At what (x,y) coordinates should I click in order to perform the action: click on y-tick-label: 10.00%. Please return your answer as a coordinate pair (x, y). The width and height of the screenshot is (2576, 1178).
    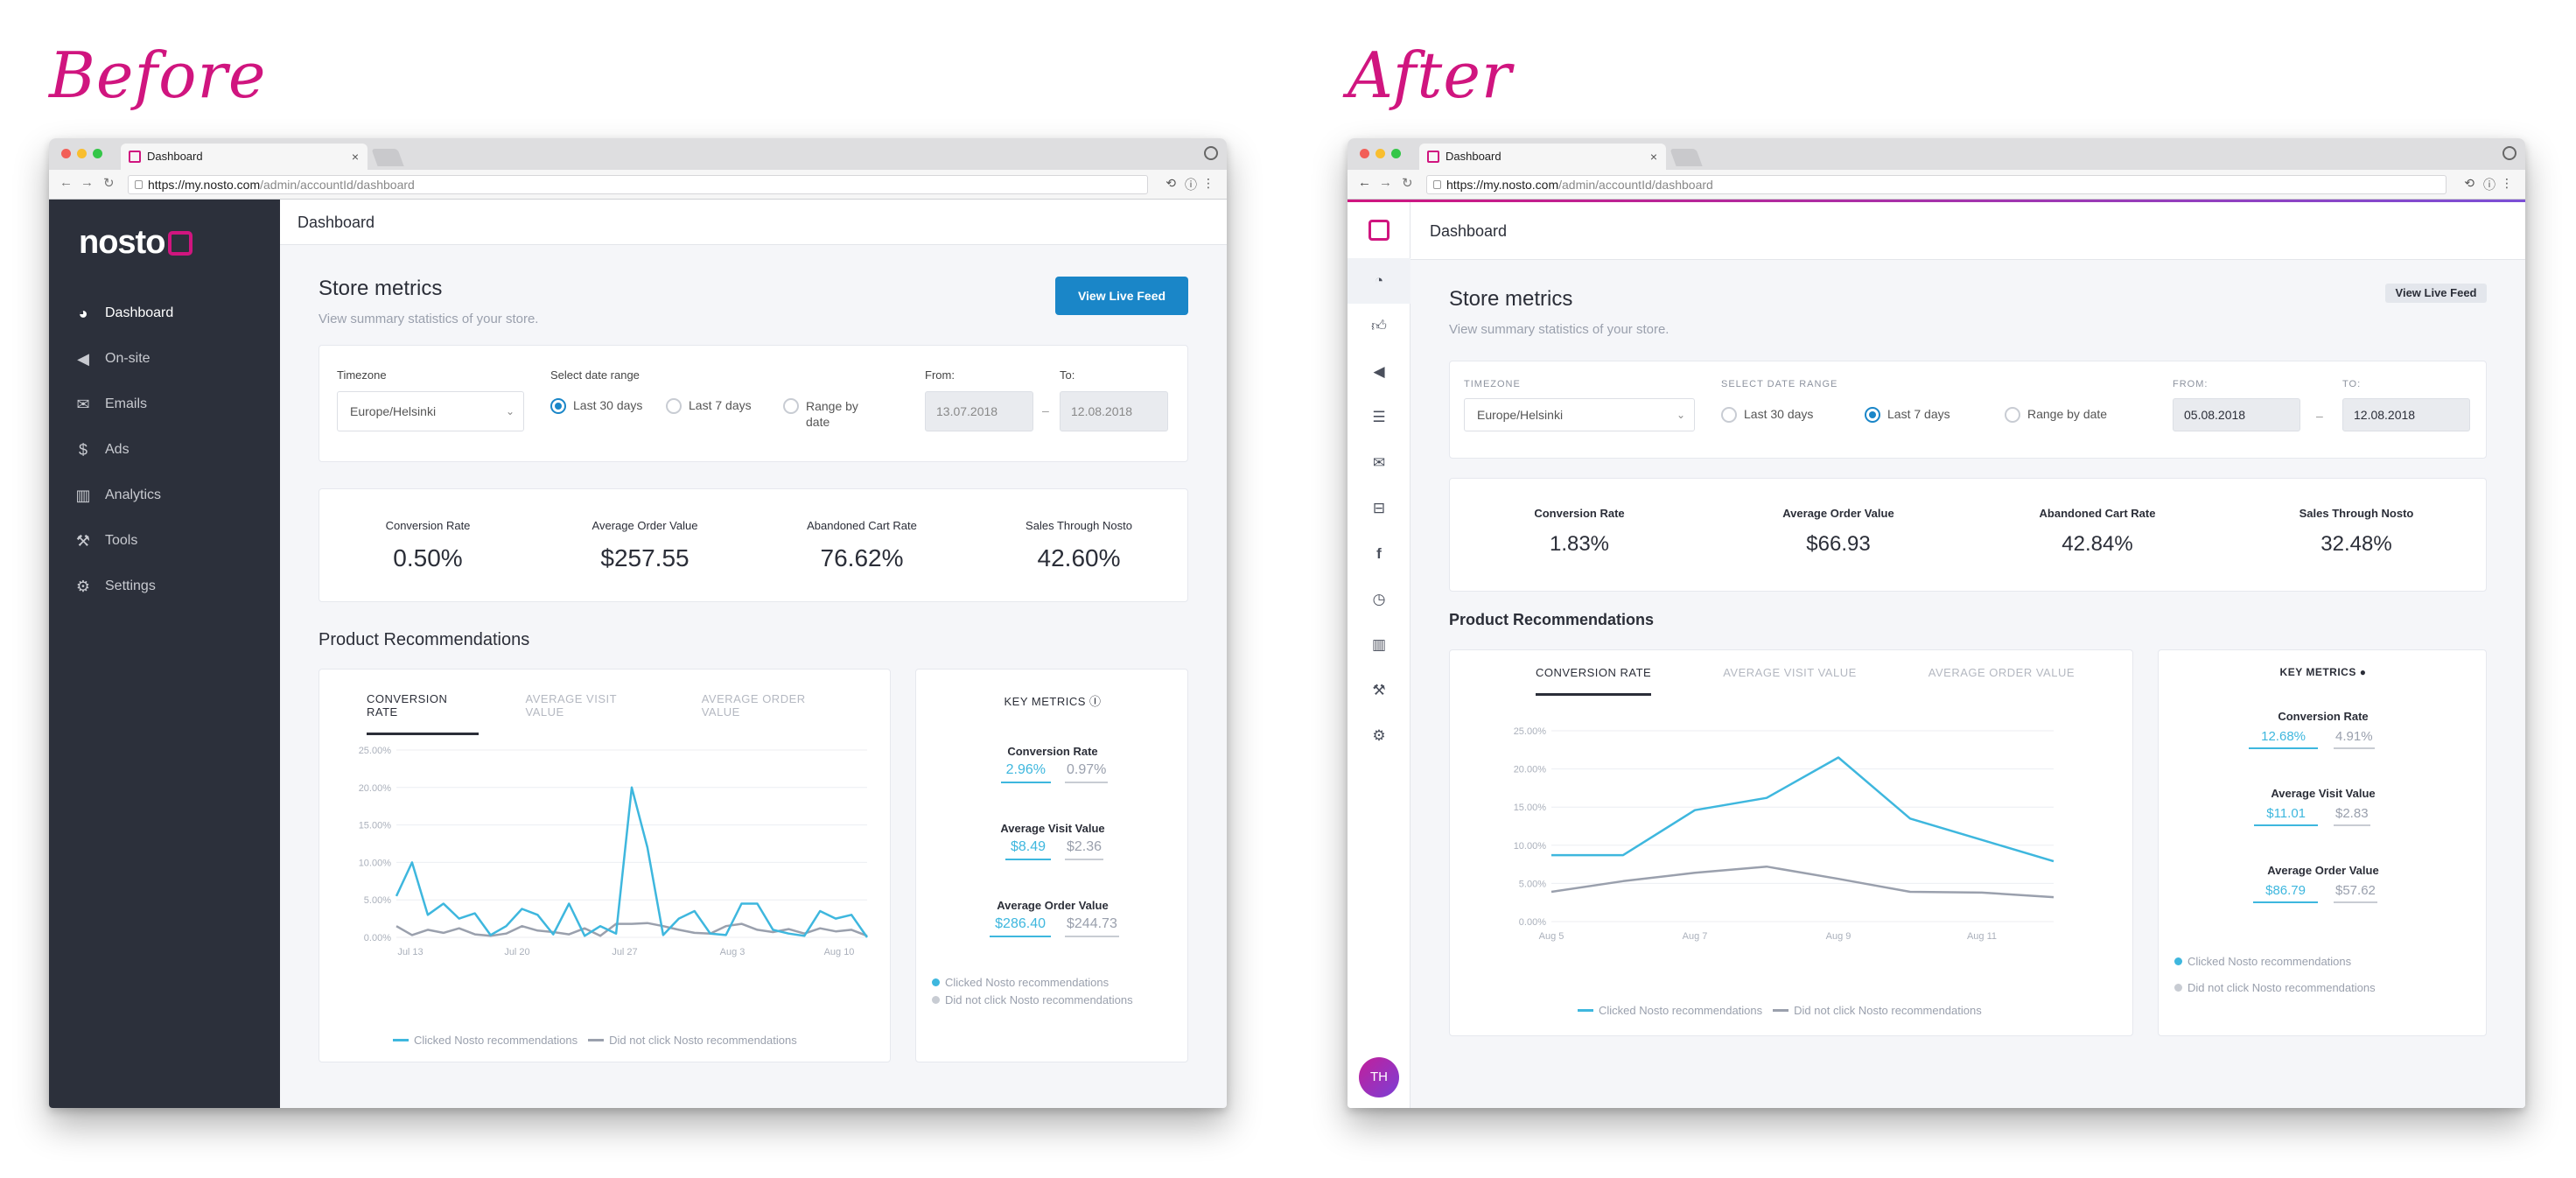
    Looking at the image, I should click on (1530, 846).